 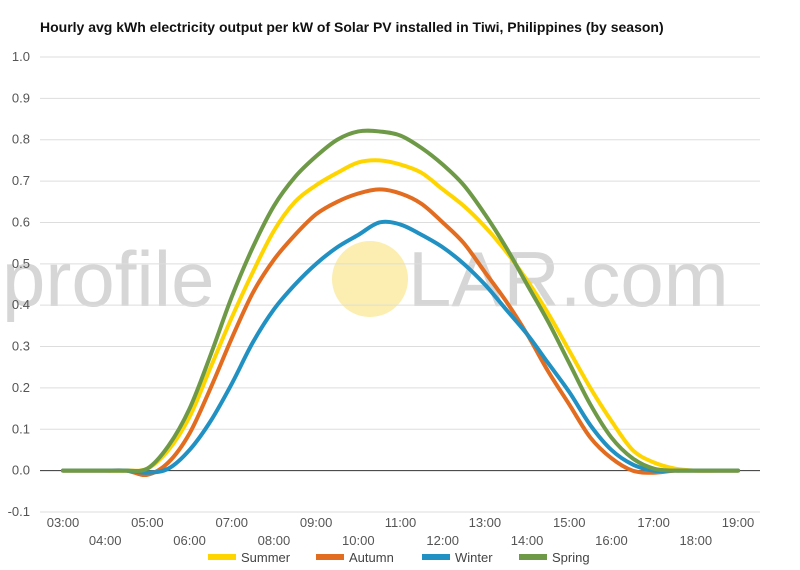 What do you see at coordinates (571, 557) in the screenshot?
I see `legend-label-spring: Spring` at bounding box center [571, 557].